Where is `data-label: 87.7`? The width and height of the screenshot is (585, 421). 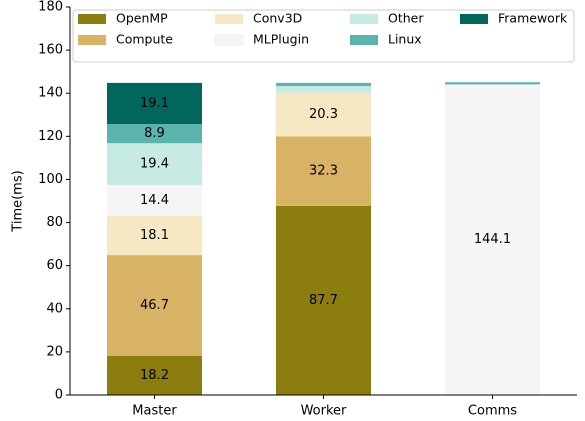
data-label: 87.7 is located at coordinates (323, 300).